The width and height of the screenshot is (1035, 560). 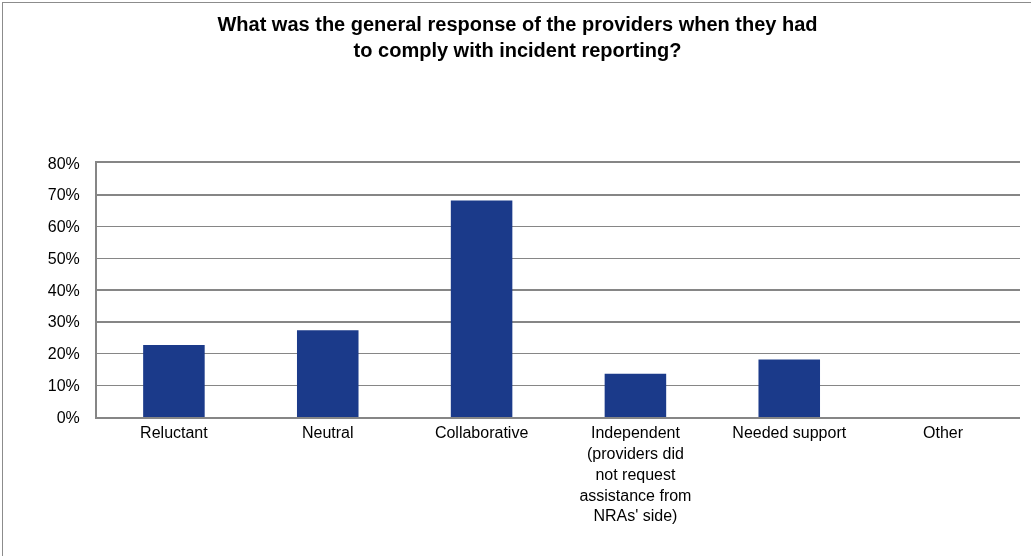 I want to click on x-tick-label: Reluctant, so click(x=174, y=433).